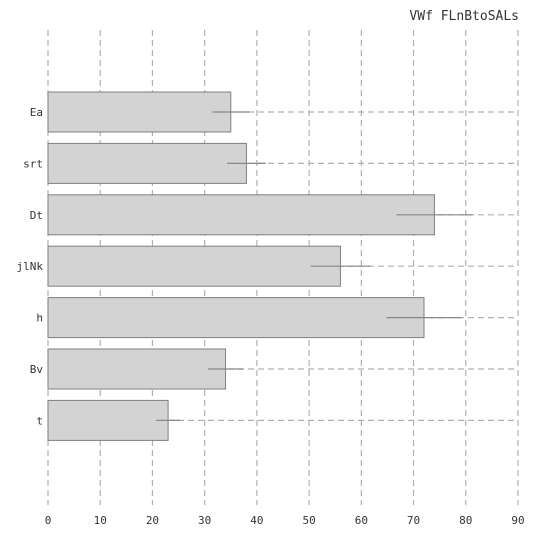  I want to click on y-tick-label: Bv, so click(37, 369).